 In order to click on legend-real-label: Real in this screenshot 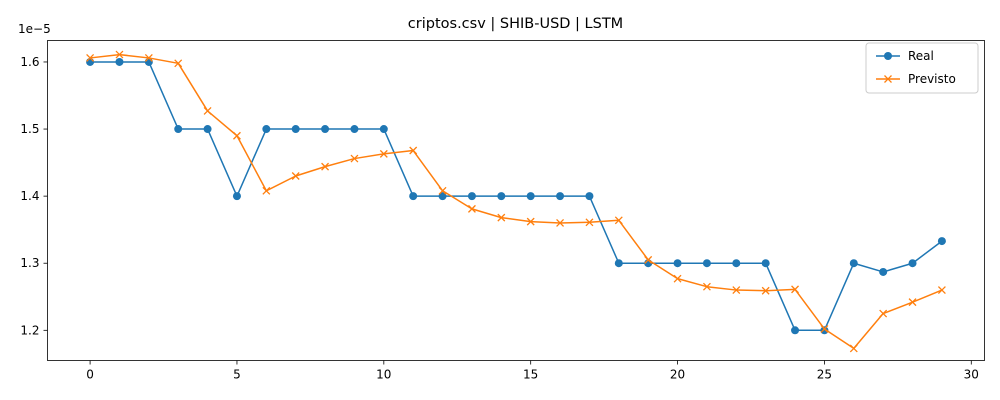, I will do `click(921, 56)`.